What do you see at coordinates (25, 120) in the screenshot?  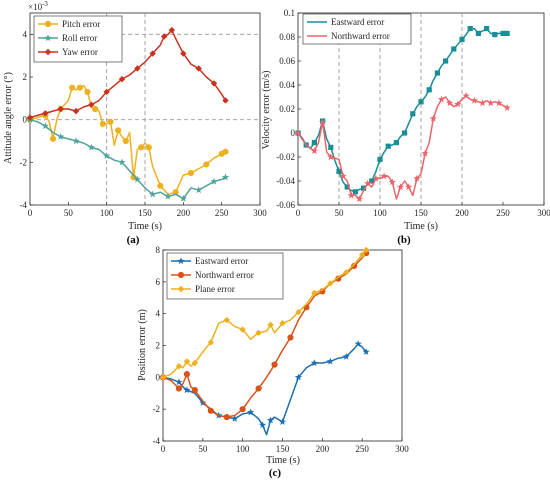 I see `chart-a-ytick-label: 0` at bounding box center [25, 120].